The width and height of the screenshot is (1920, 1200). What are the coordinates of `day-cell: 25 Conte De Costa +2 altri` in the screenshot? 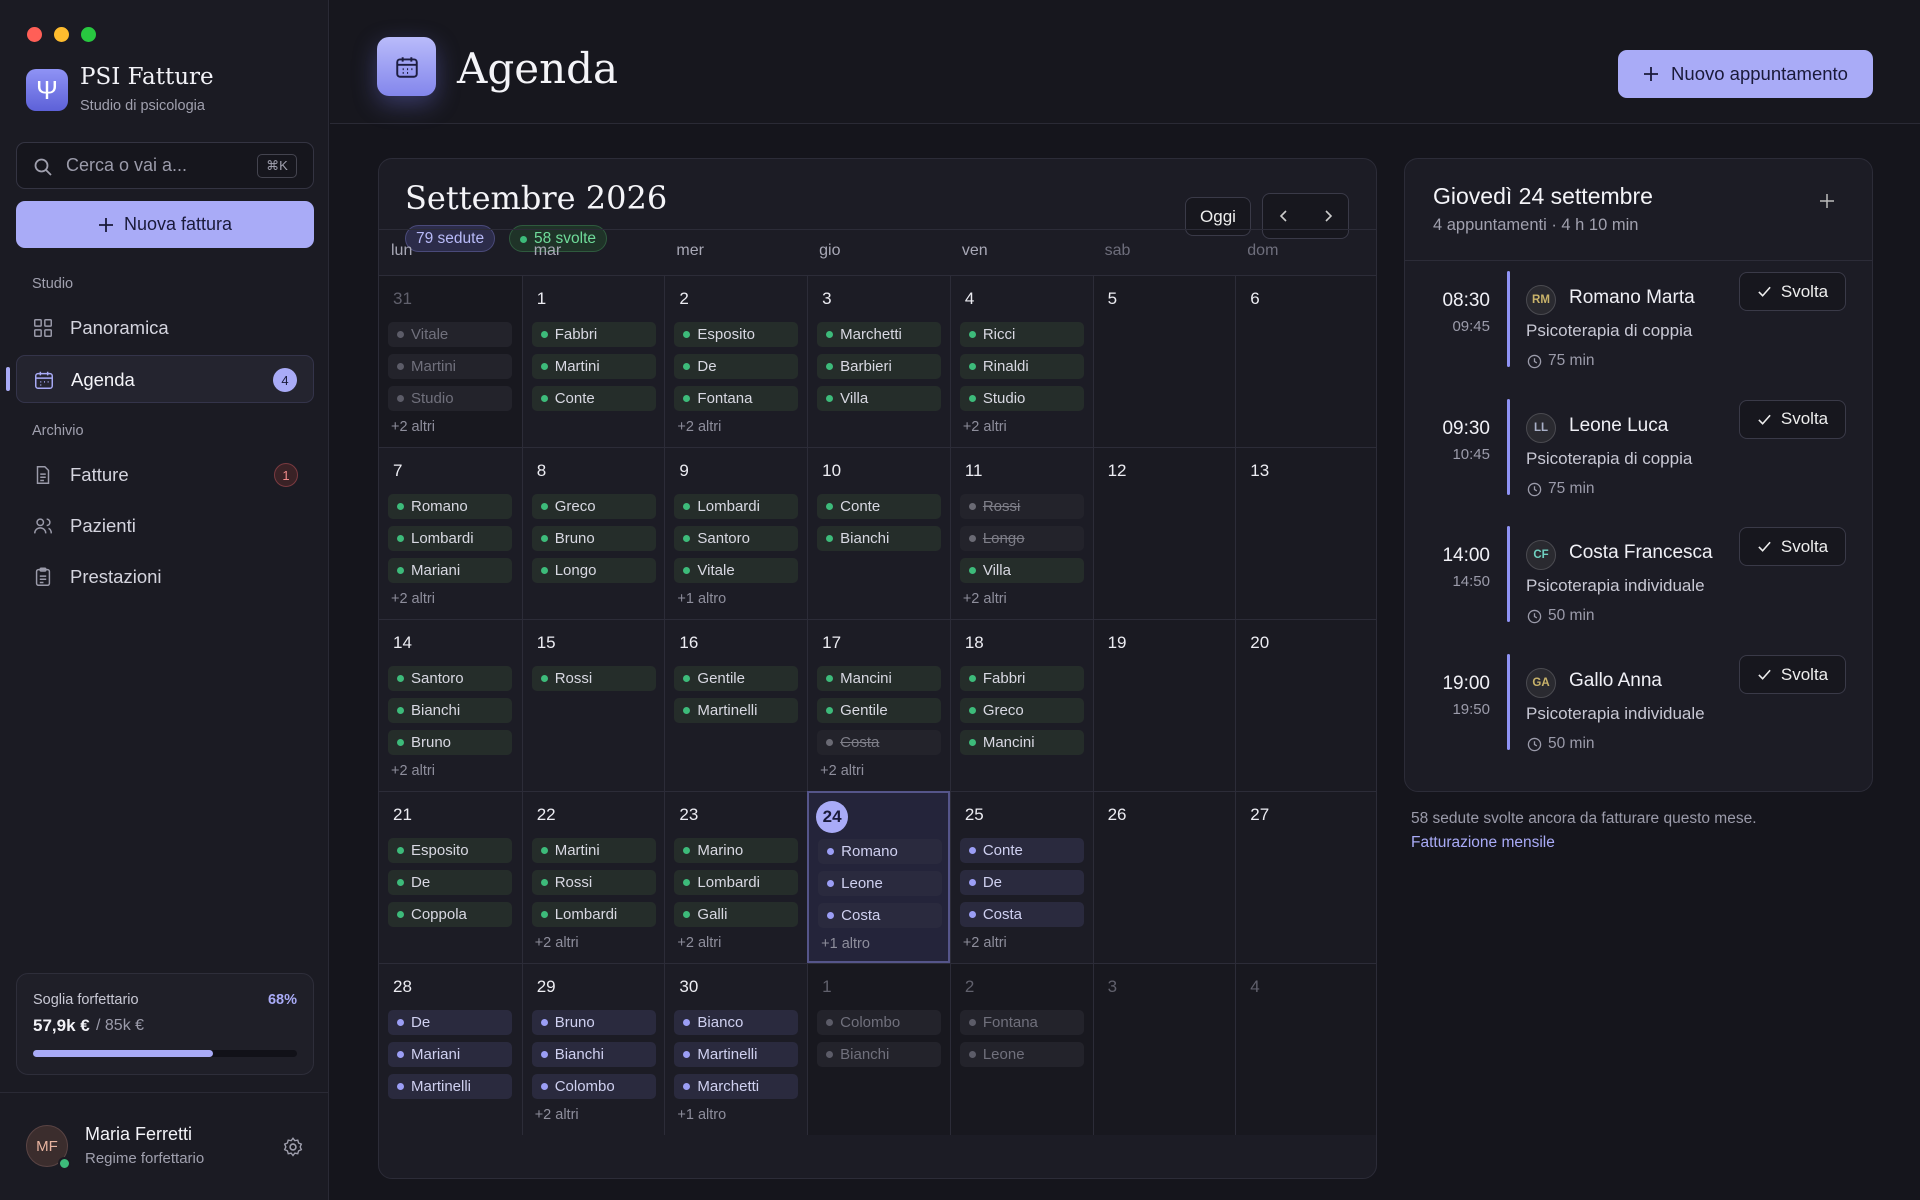 It's located at (1021, 877).